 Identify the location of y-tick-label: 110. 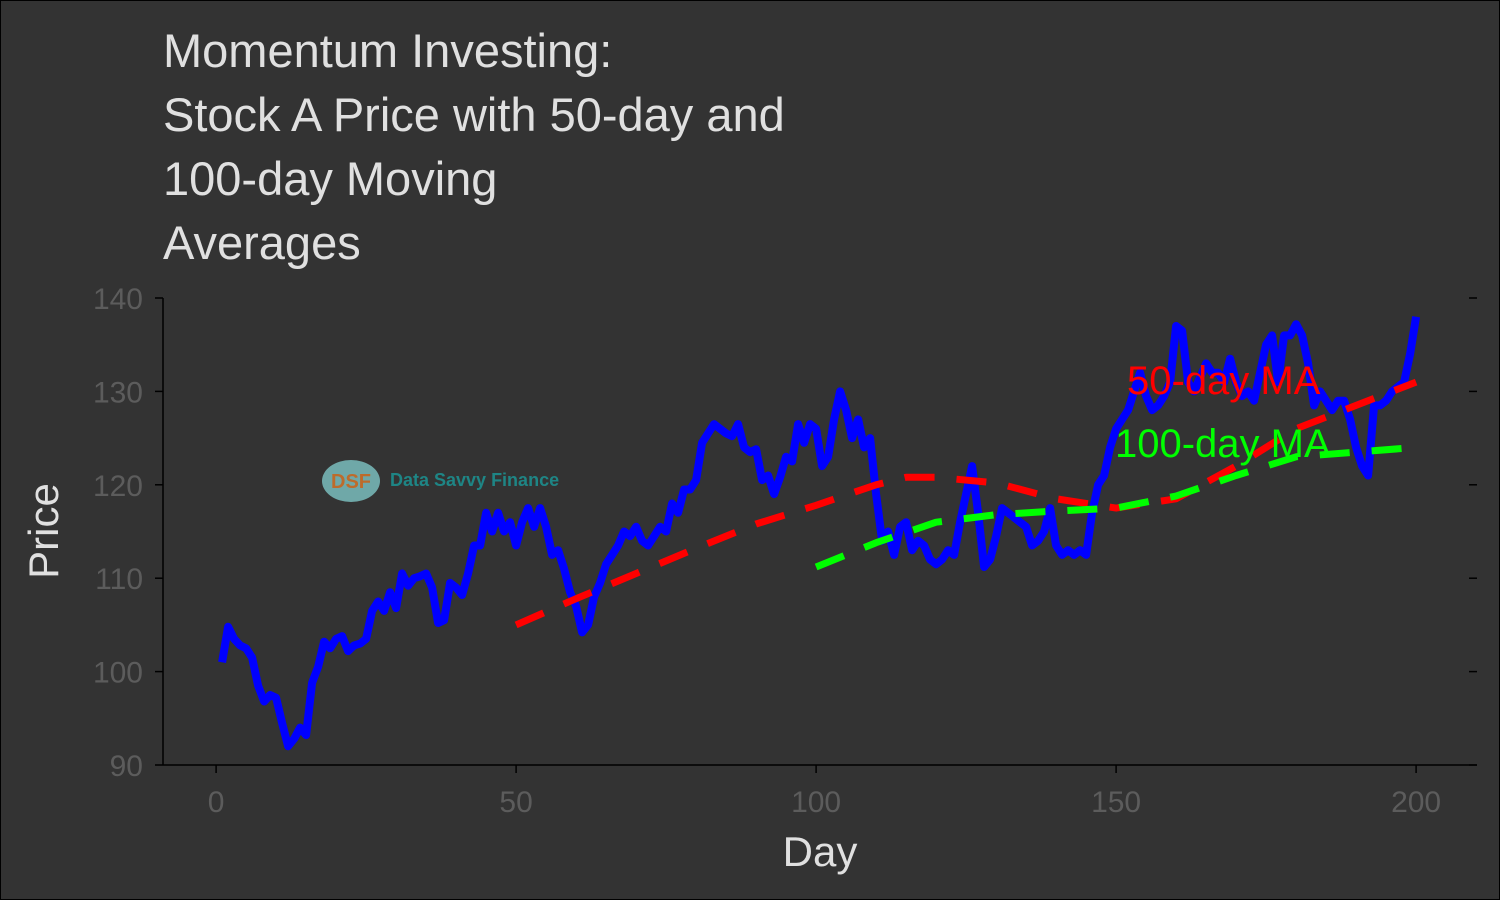
(119, 579).